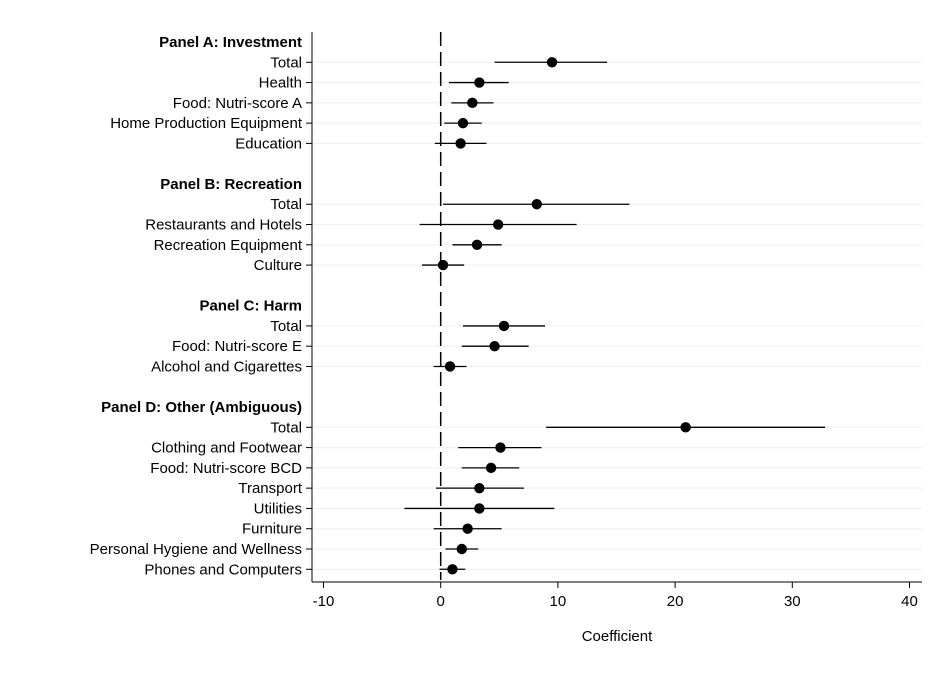  I want to click on row-label: Utilities, so click(278, 508).